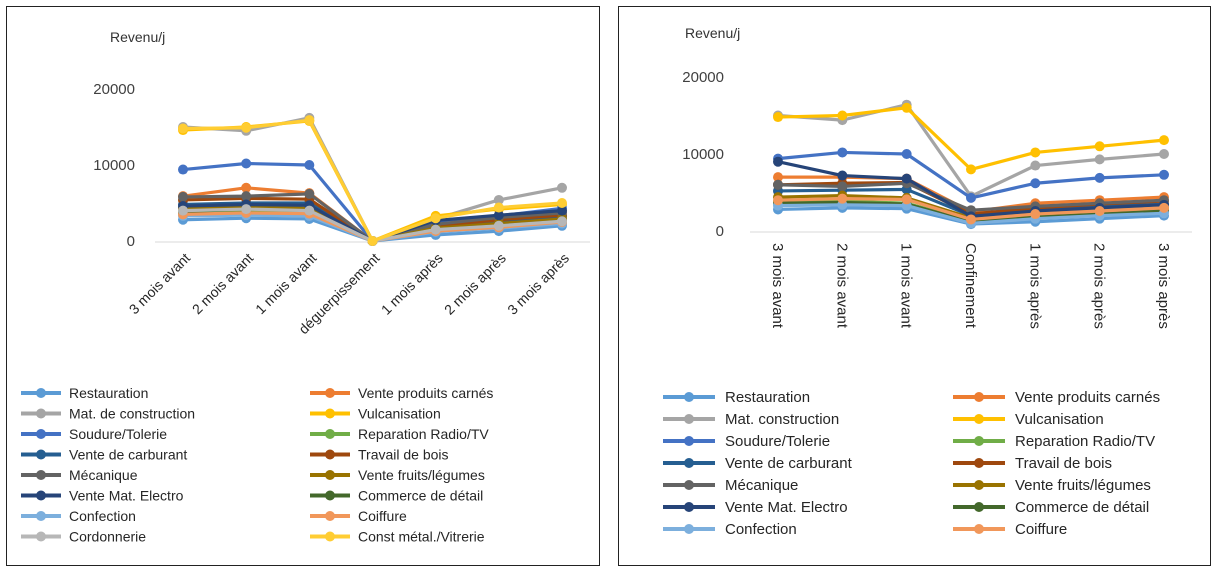 The height and width of the screenshot is (569, 1218). I want to click on legend-entry-mat-construction: Mat. construction, so click(751, 419).